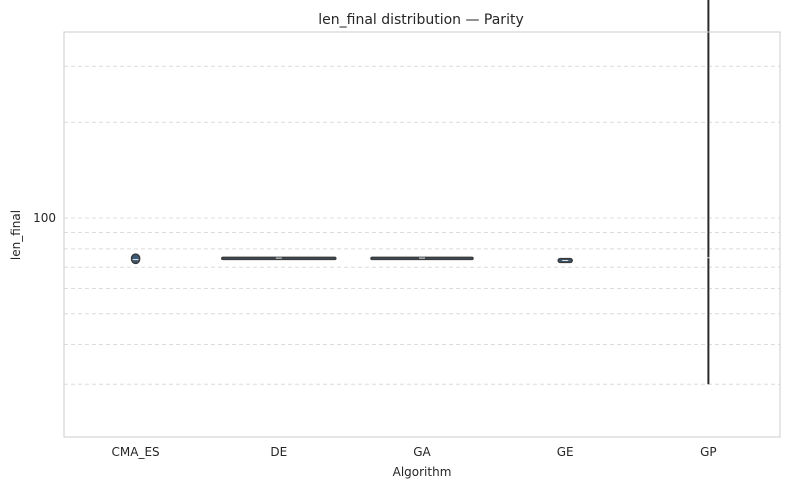 The width and height of the screenshot is (790, 490). Describe the element at coordinates (16, 235) in the screenshot. I see `y-axis-label: len_final` at that location.